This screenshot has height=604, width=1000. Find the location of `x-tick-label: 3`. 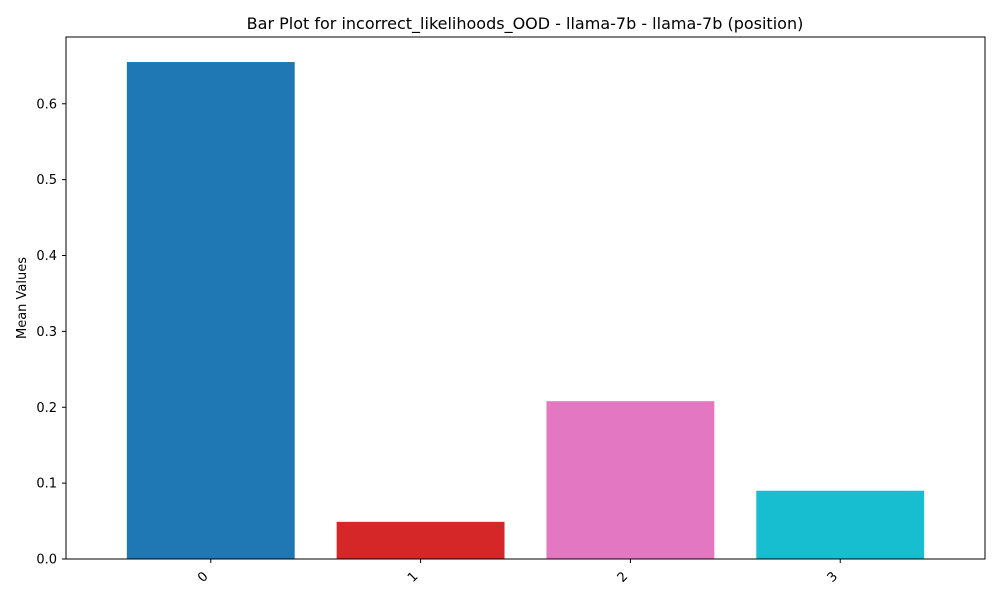

x-tick-label: 3 is located at coordinates (833, 577).